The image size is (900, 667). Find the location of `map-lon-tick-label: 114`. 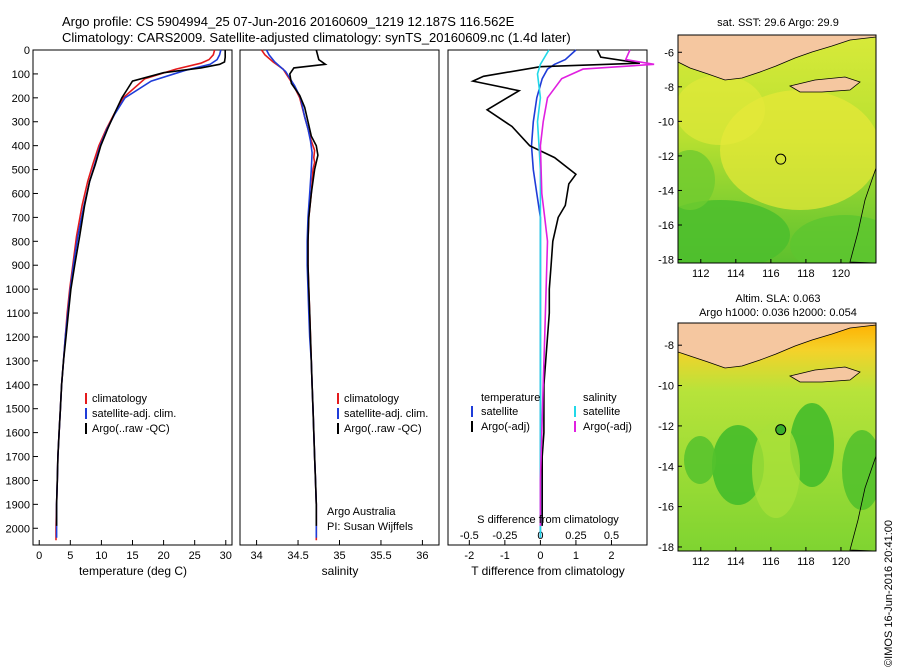

map-lon-tick-label: 114 is located at coordinates (736, 274).